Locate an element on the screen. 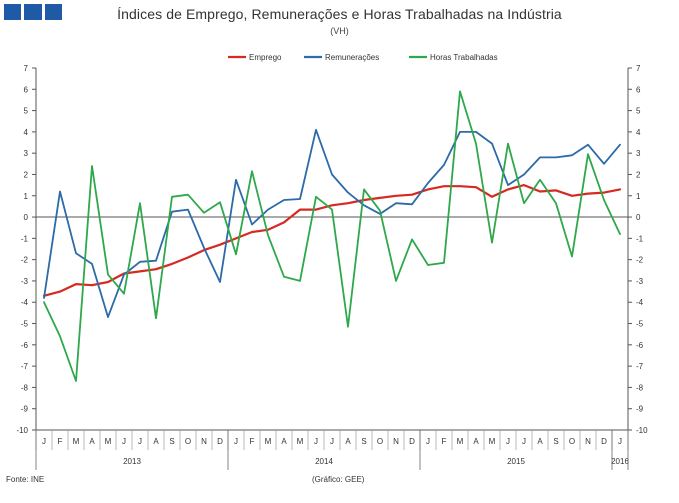  y-tick-label-right: -6 is located at coordinates (640, 345).